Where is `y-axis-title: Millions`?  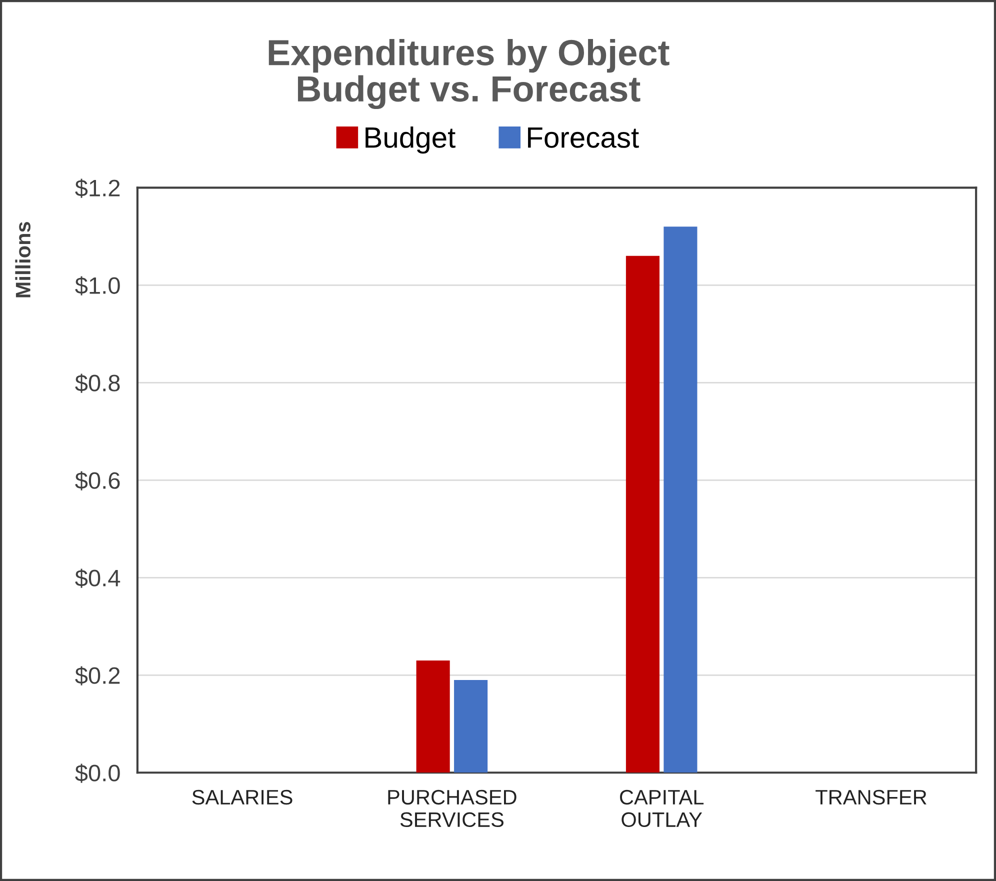 y-axis-title: Millions is located at coordinates (22, 260).